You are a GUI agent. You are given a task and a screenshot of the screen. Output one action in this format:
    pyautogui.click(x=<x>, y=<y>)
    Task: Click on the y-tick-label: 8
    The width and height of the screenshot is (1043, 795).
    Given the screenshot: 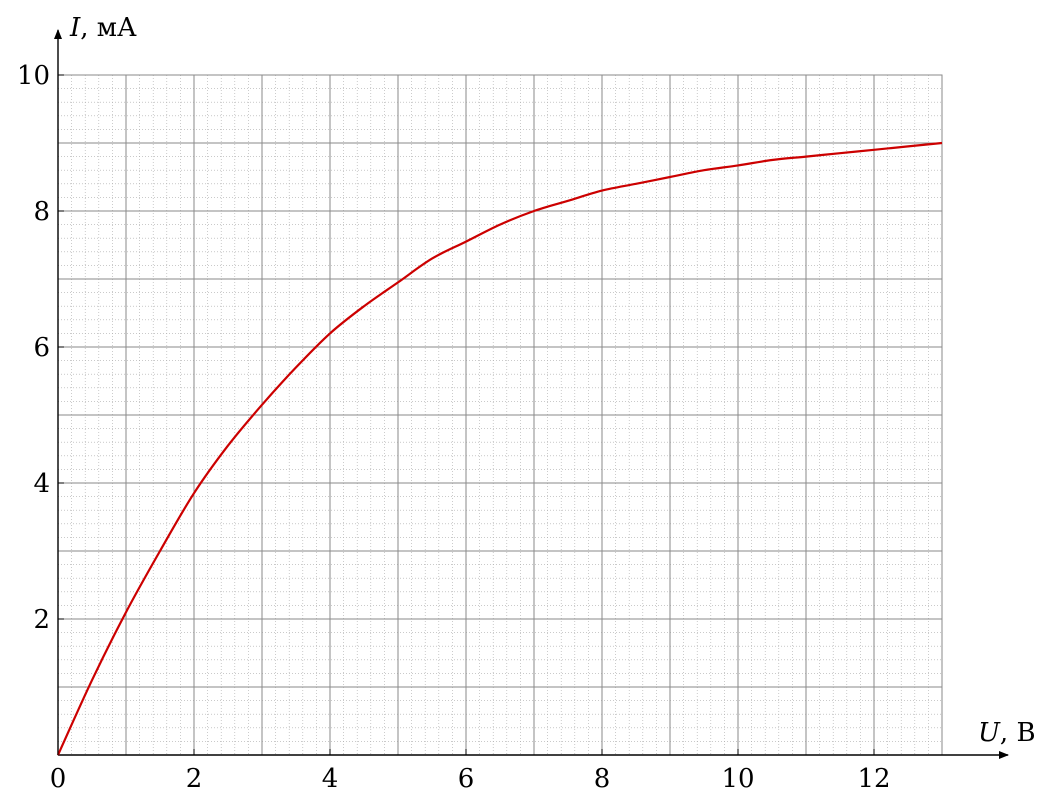 What is the action you would take?
    pyautogui.click(x=41, y=212)
    